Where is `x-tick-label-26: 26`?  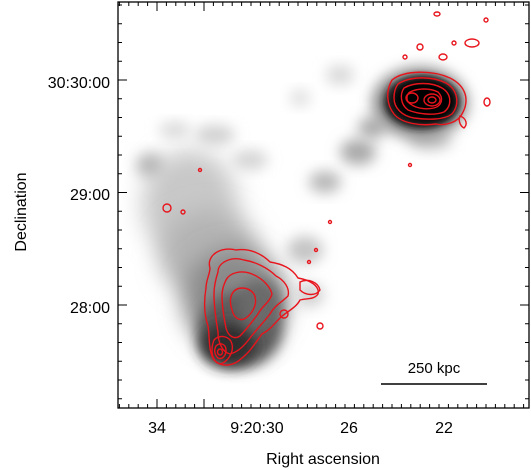 x-tick-label-26: 26 is located at coordinates (349, 428).